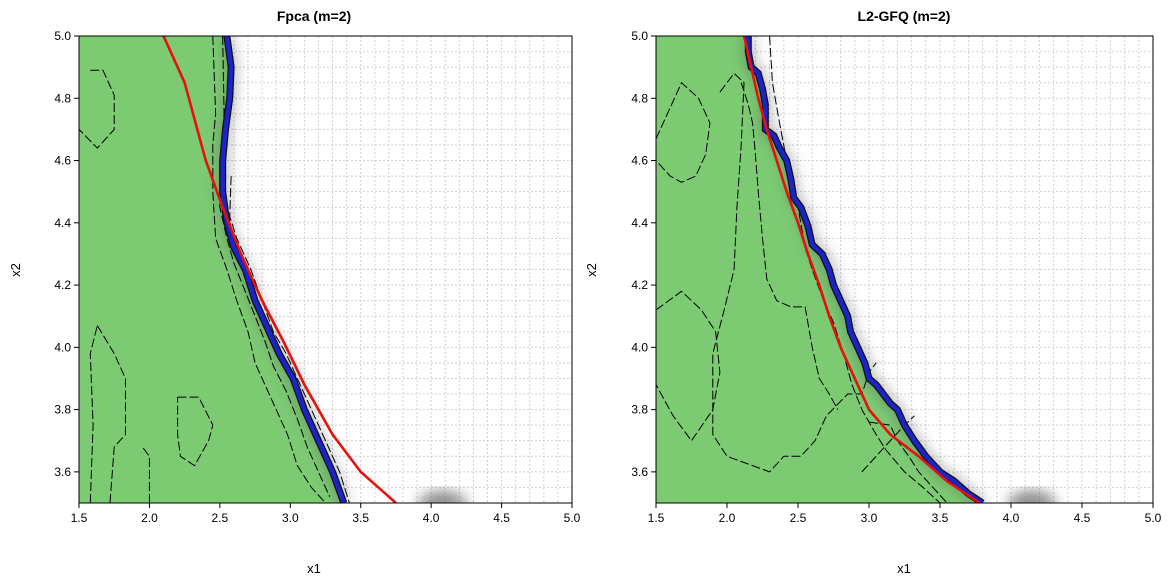 The width and height of the screenshot is (1169, 580). Describe the element at coordinates (904, 16) in the screenshot. I see `chart-title: L2-GFQ (m=2)` at that location.